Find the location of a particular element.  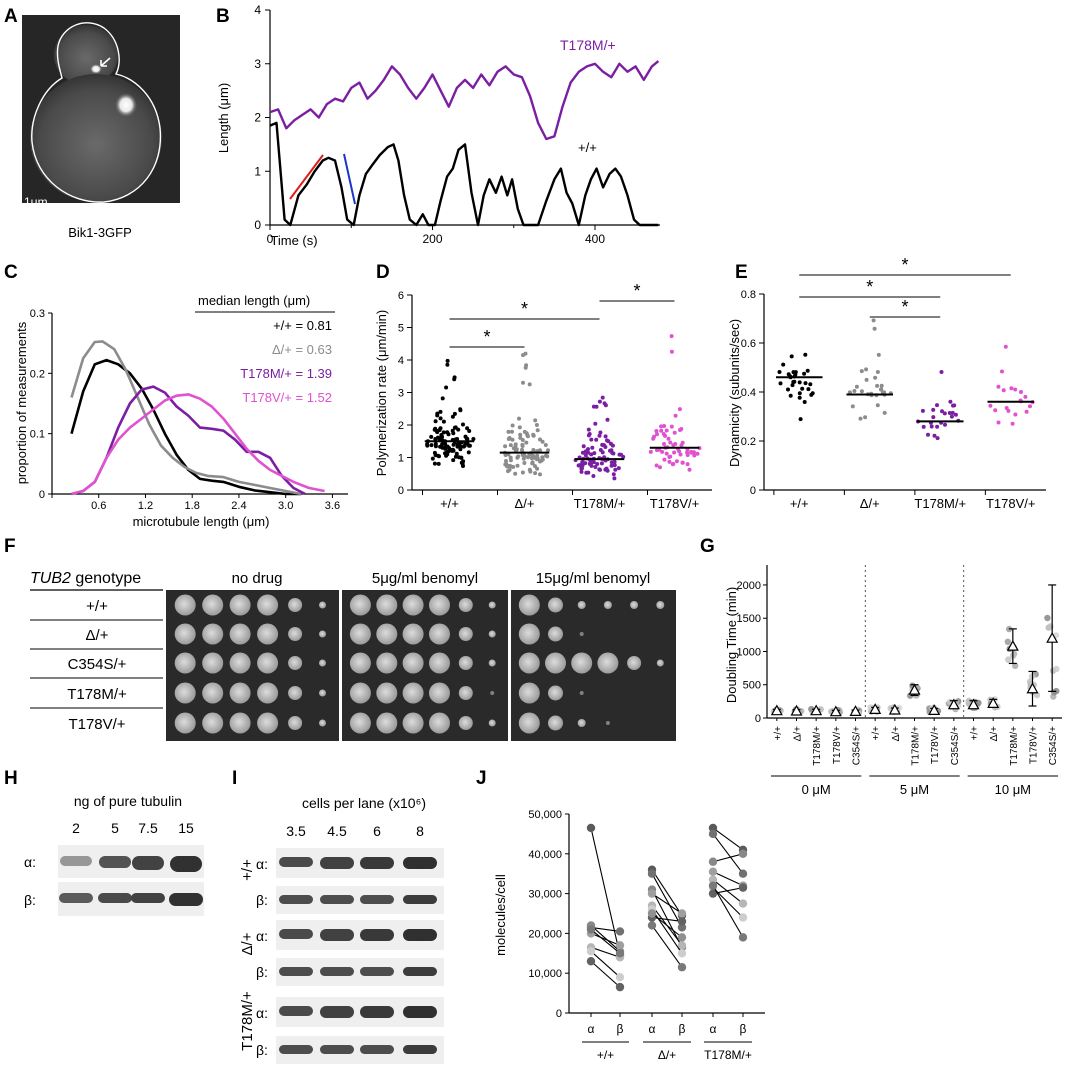

h-band-alpha is located at coordinates (148, 863).